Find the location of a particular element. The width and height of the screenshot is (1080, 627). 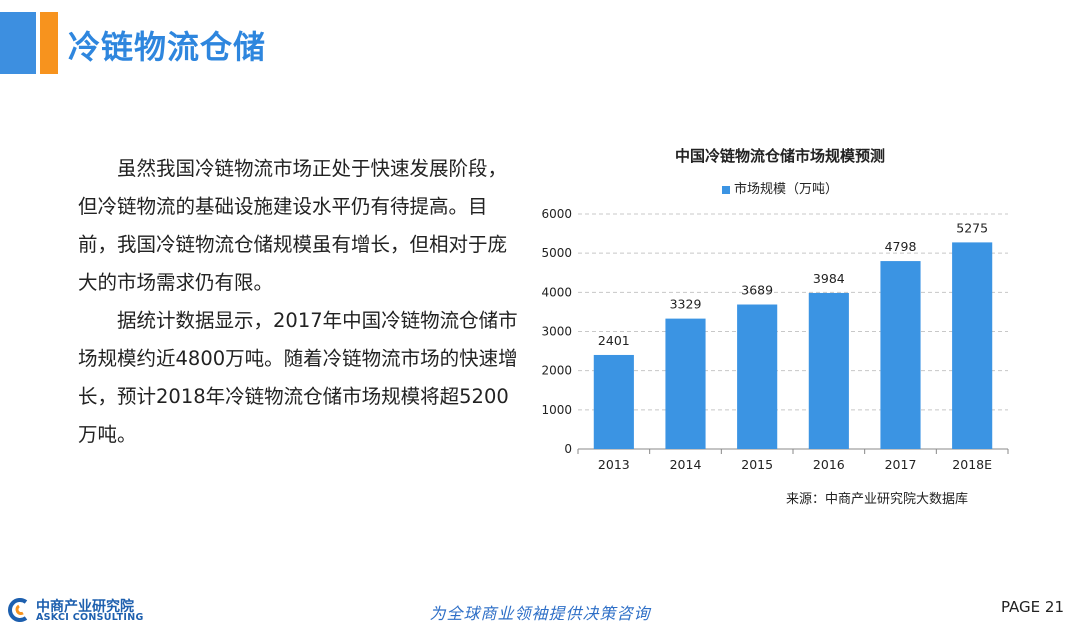

legend-label: 市场规模（万吨） is located at coordinates (785, 189).